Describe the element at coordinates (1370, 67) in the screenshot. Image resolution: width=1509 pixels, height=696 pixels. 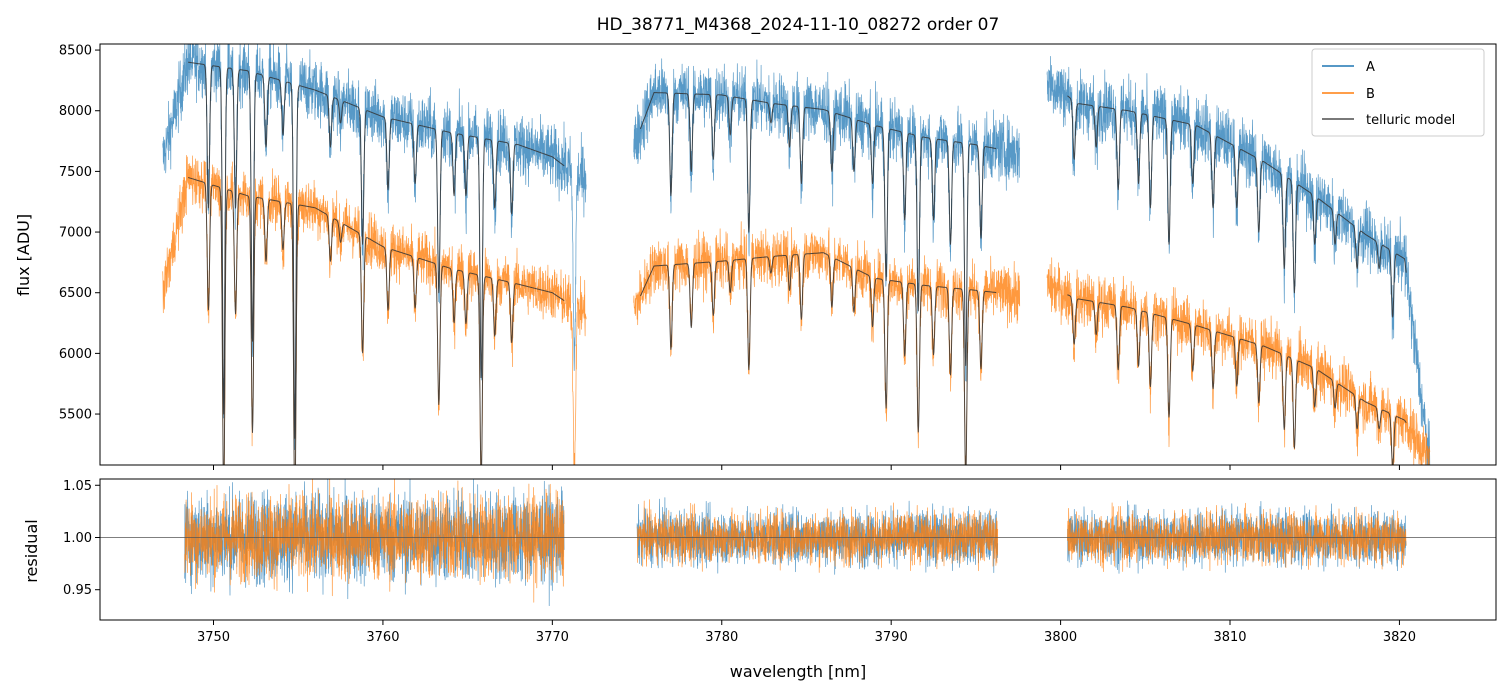
I see `legend-label-a: A` at that location.